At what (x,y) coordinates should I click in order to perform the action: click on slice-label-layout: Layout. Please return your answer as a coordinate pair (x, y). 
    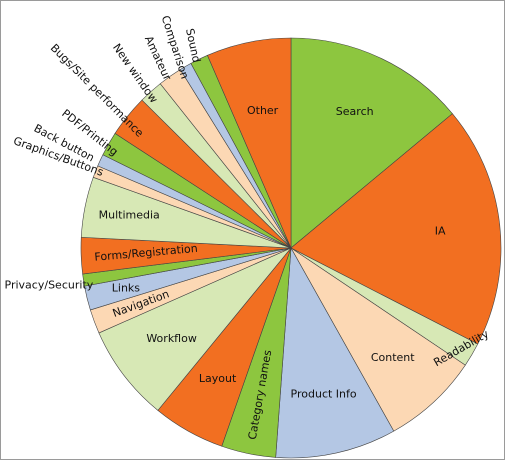
    Looking at the image, I should click on (218, 378).